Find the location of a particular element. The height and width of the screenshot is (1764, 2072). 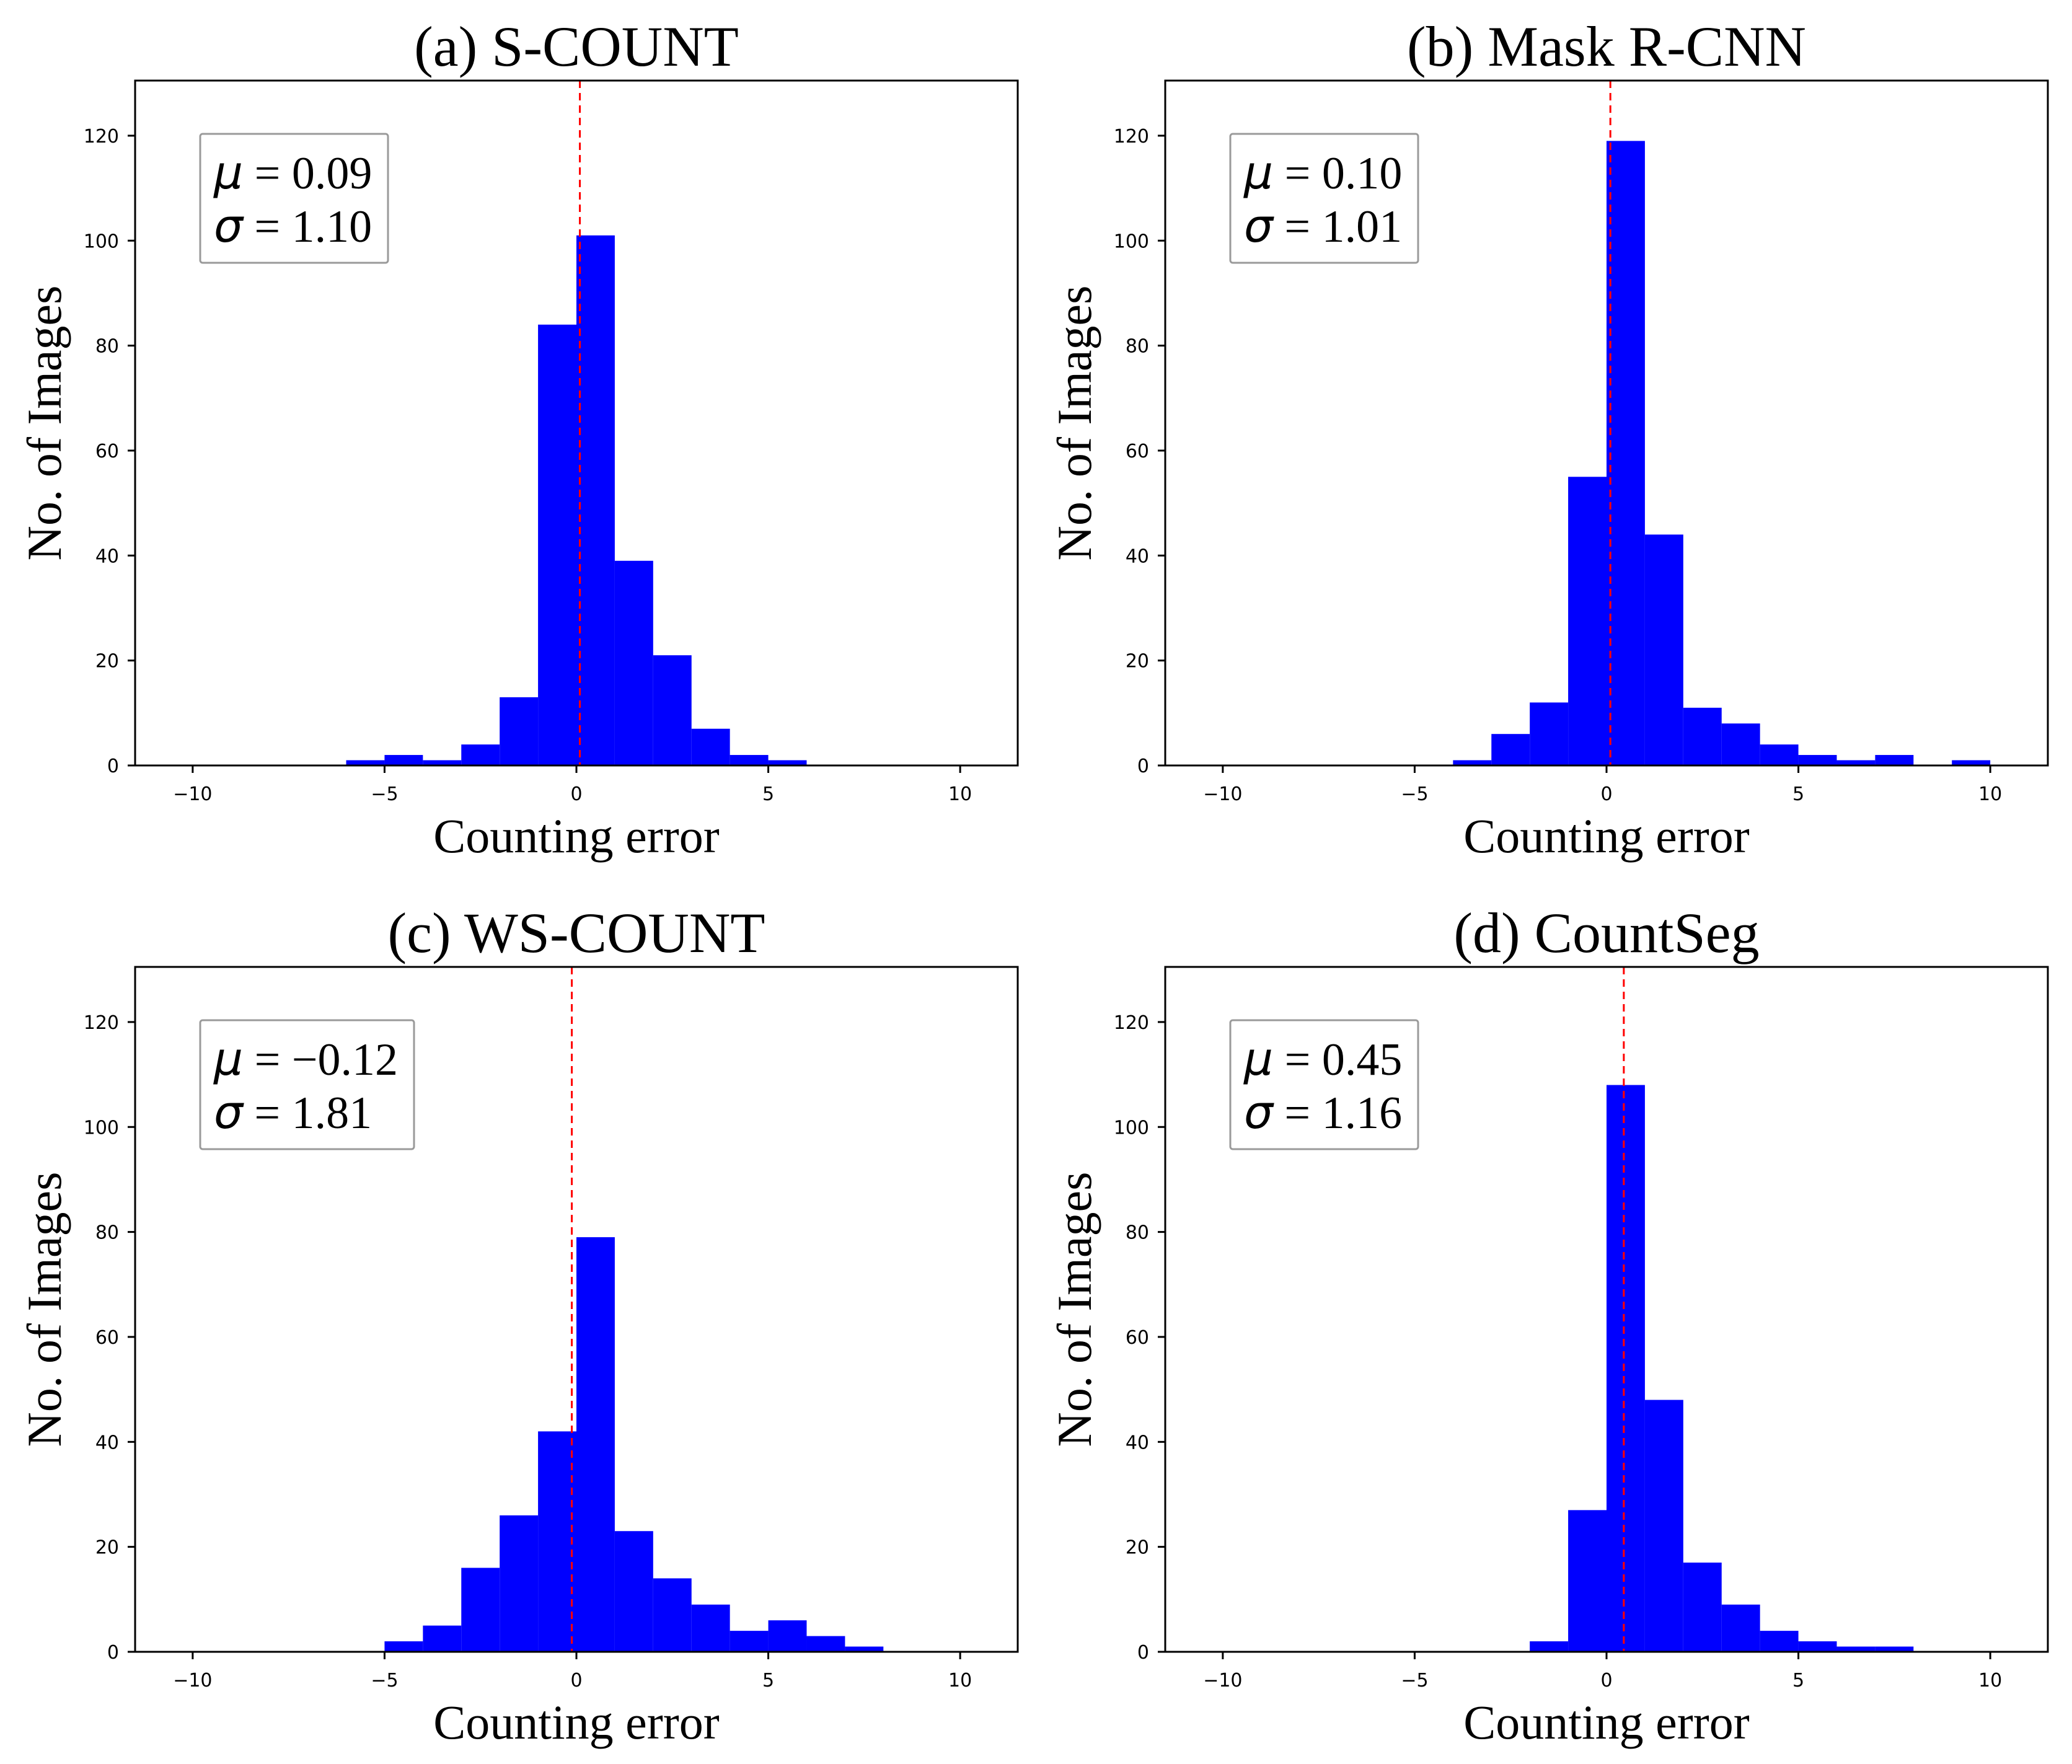

chart-mask-rcnn-ytick-label-0: 0 is located at coordinates (1143, 766).